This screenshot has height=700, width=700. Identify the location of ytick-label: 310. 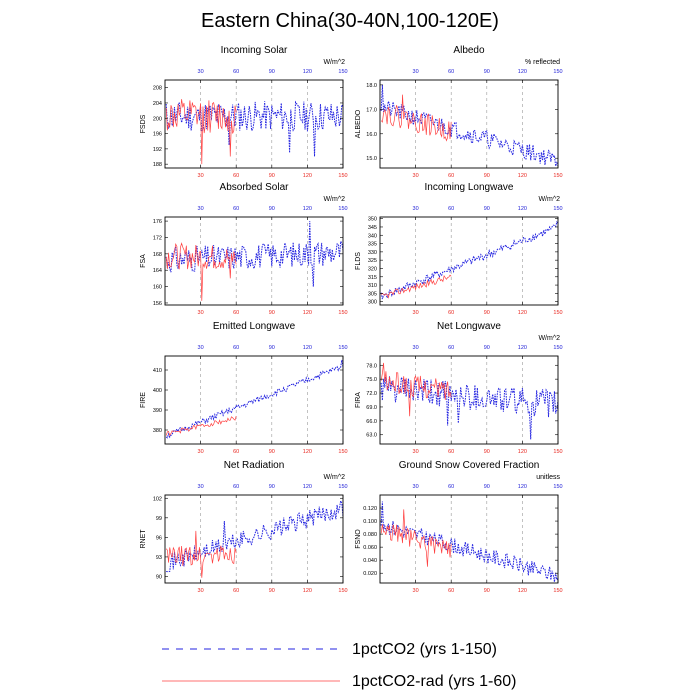
(372, 286).